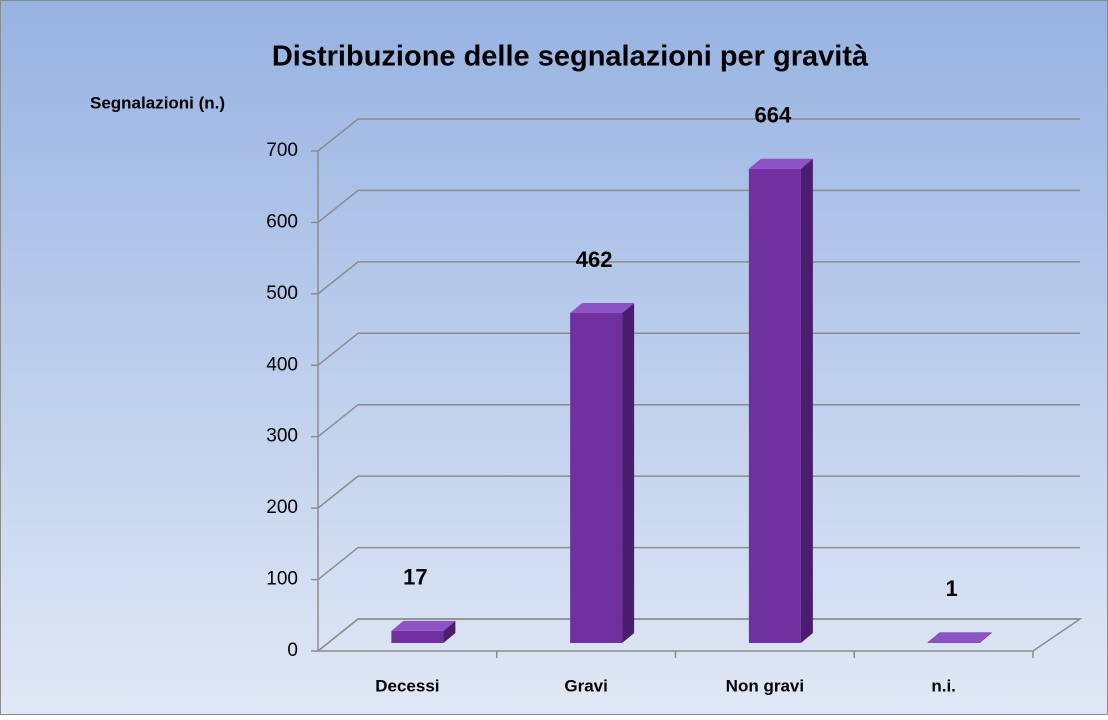 The image size is (1108, 720). Describe the element at coordinates (415, 577) in the screenshot. I see `value-label: 17` at that location.